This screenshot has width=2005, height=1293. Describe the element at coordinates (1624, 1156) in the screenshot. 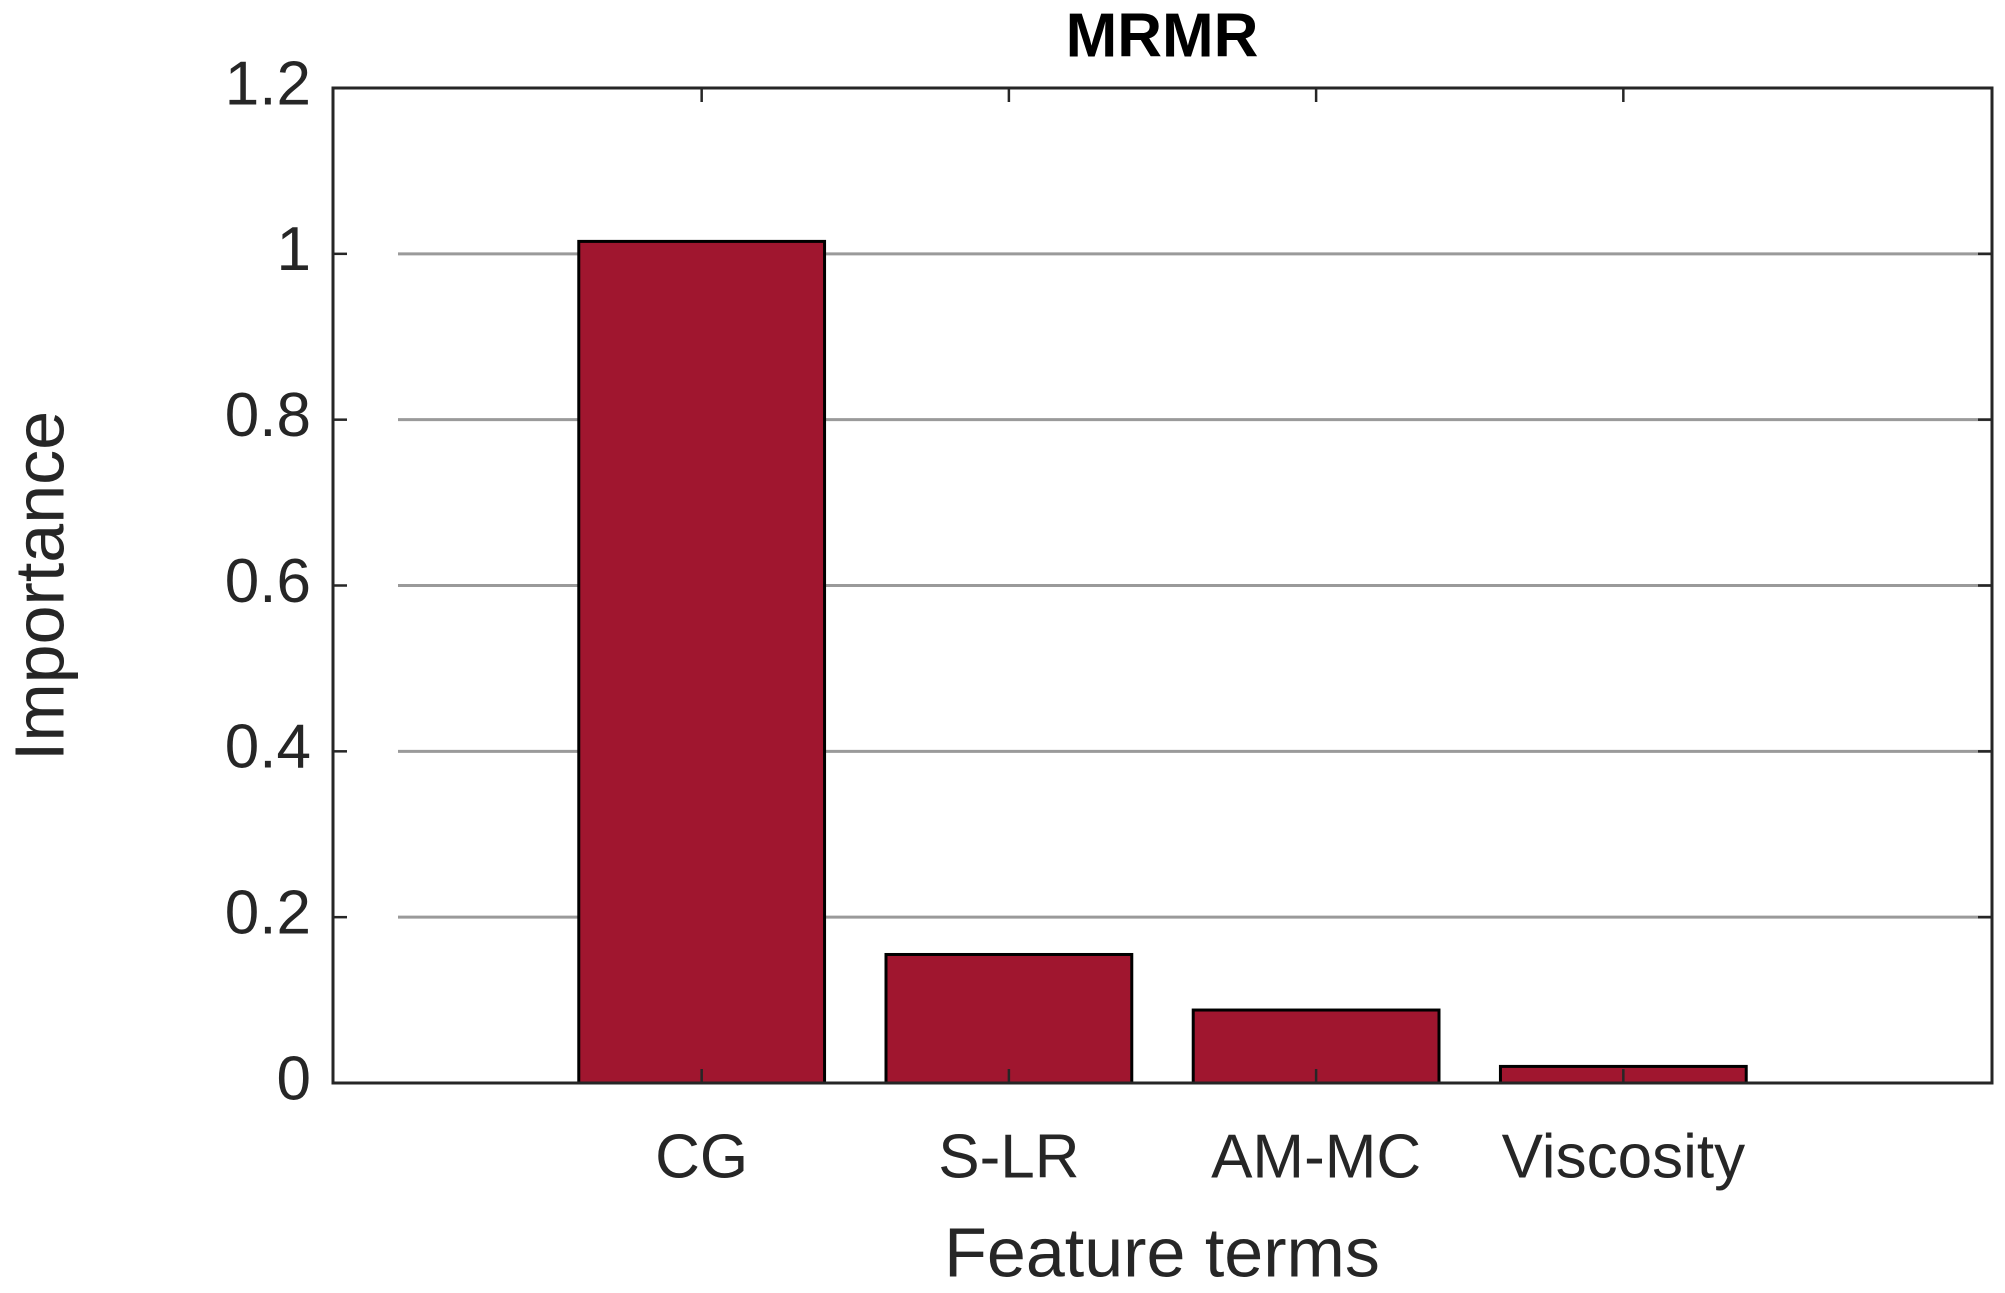

I see `x-tick-label: Viscosity` at that location.